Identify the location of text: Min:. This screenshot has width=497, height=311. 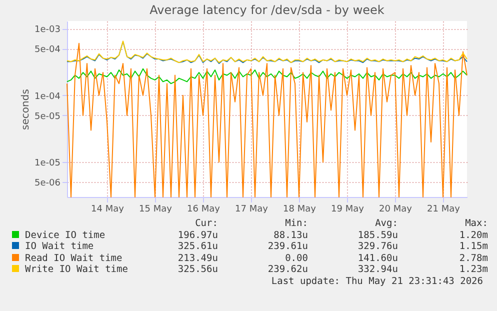
(296, 224).